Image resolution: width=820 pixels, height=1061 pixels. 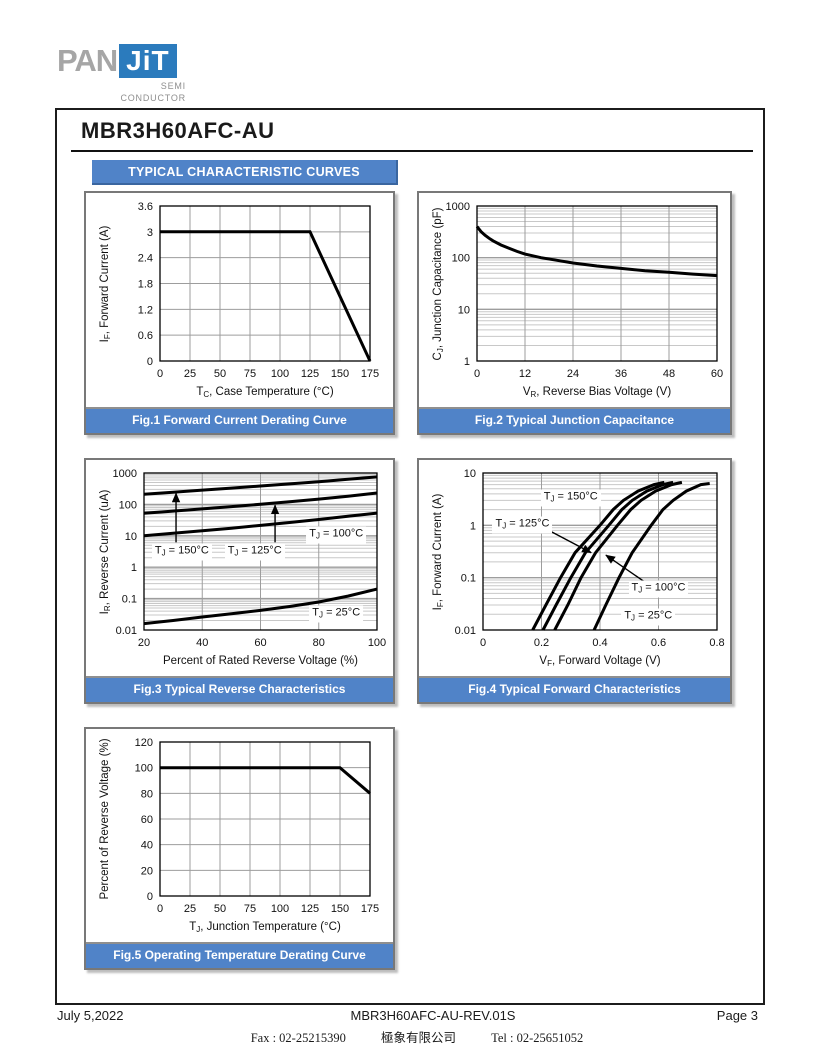 I want to click on x-axis-label: VF, Forward Voltage (V), so click(x=600, y=661).